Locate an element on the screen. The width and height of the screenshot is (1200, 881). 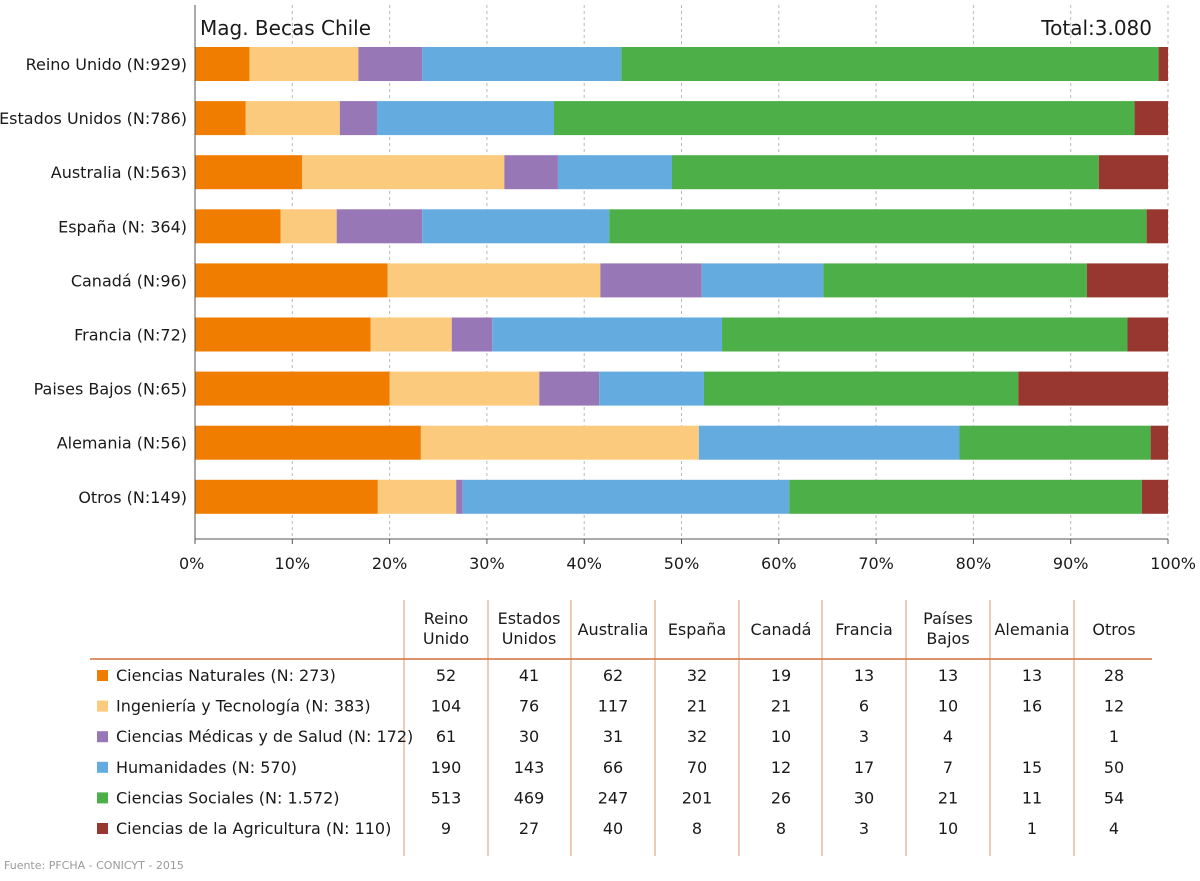
table-column-header: España is located at coordinates (697, 629).